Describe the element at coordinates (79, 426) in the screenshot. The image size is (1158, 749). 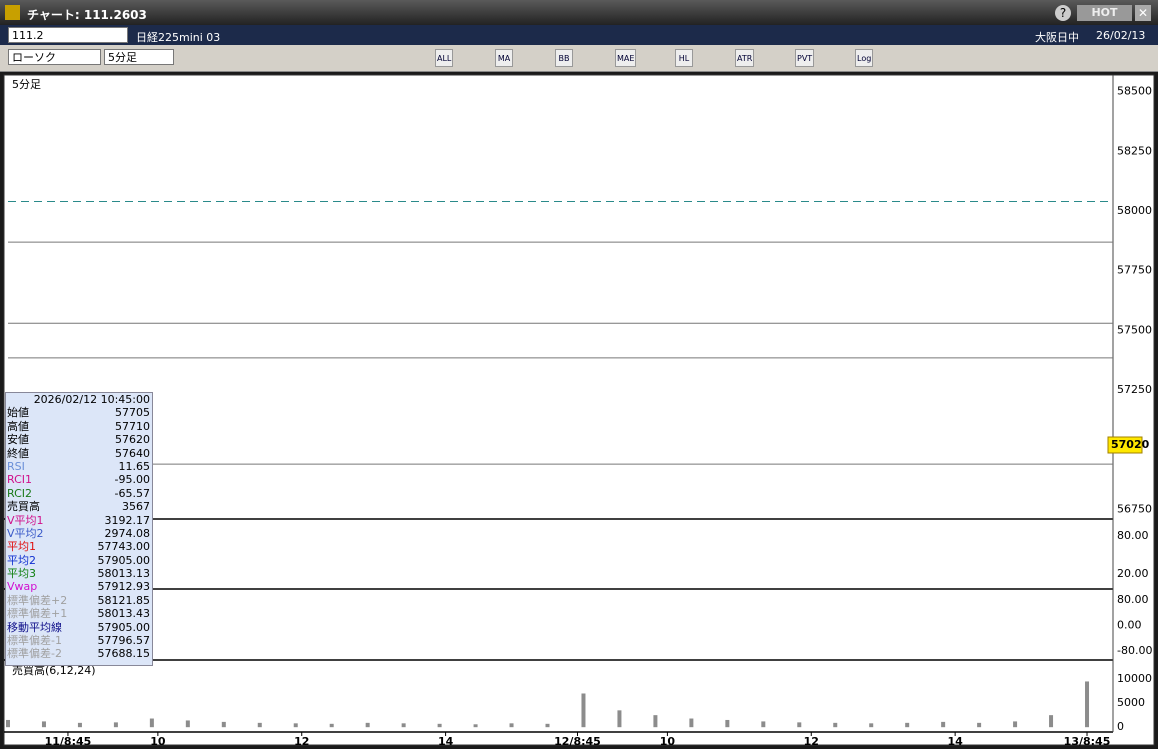
I see `info-row: 高値 57710` at that location.